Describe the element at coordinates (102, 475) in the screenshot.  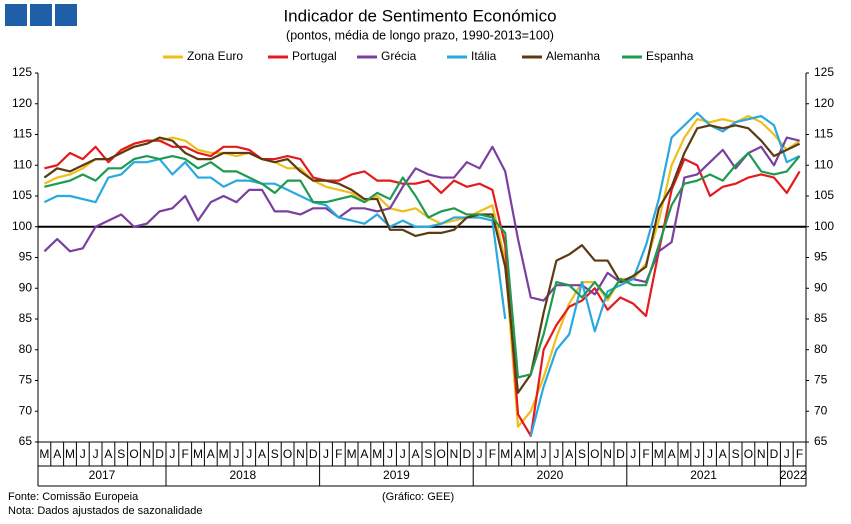
I see `year-label: 2017` at that location.